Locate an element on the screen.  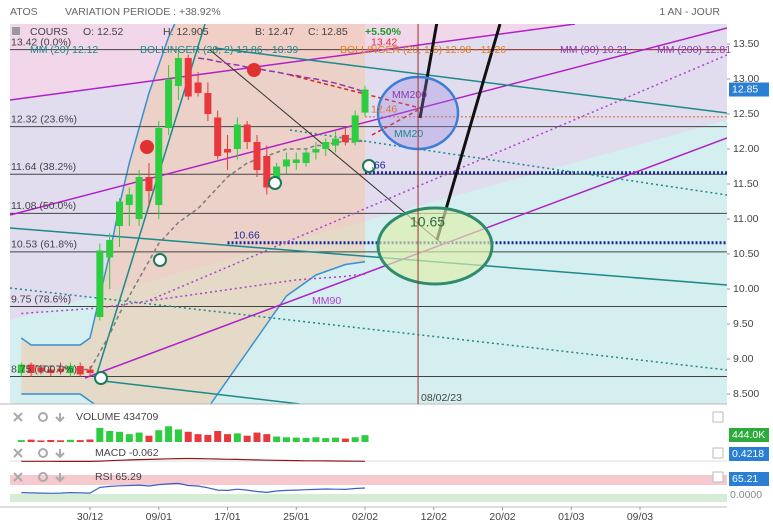
annotation: MM200 is located at coordinates (409, 95).